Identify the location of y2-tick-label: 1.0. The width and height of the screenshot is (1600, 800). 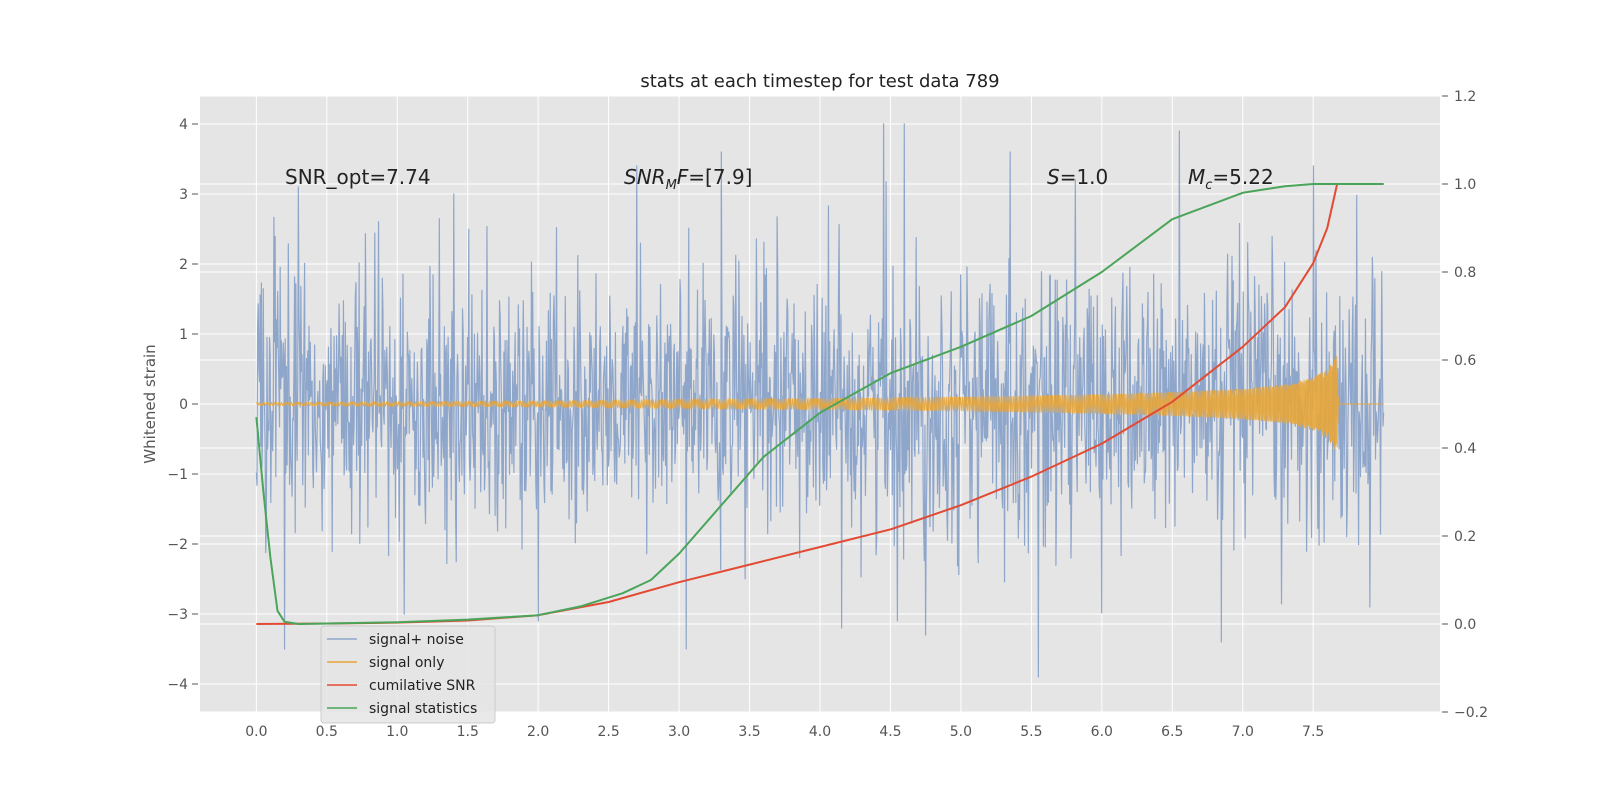
(1465, 185).